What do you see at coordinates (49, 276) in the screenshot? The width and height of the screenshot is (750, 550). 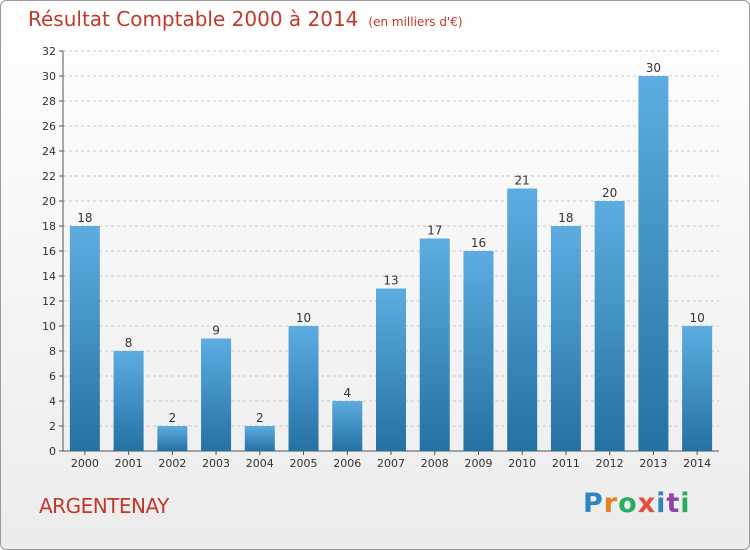 I see `y-tick-label: 14` at bounding box center [49, 276].